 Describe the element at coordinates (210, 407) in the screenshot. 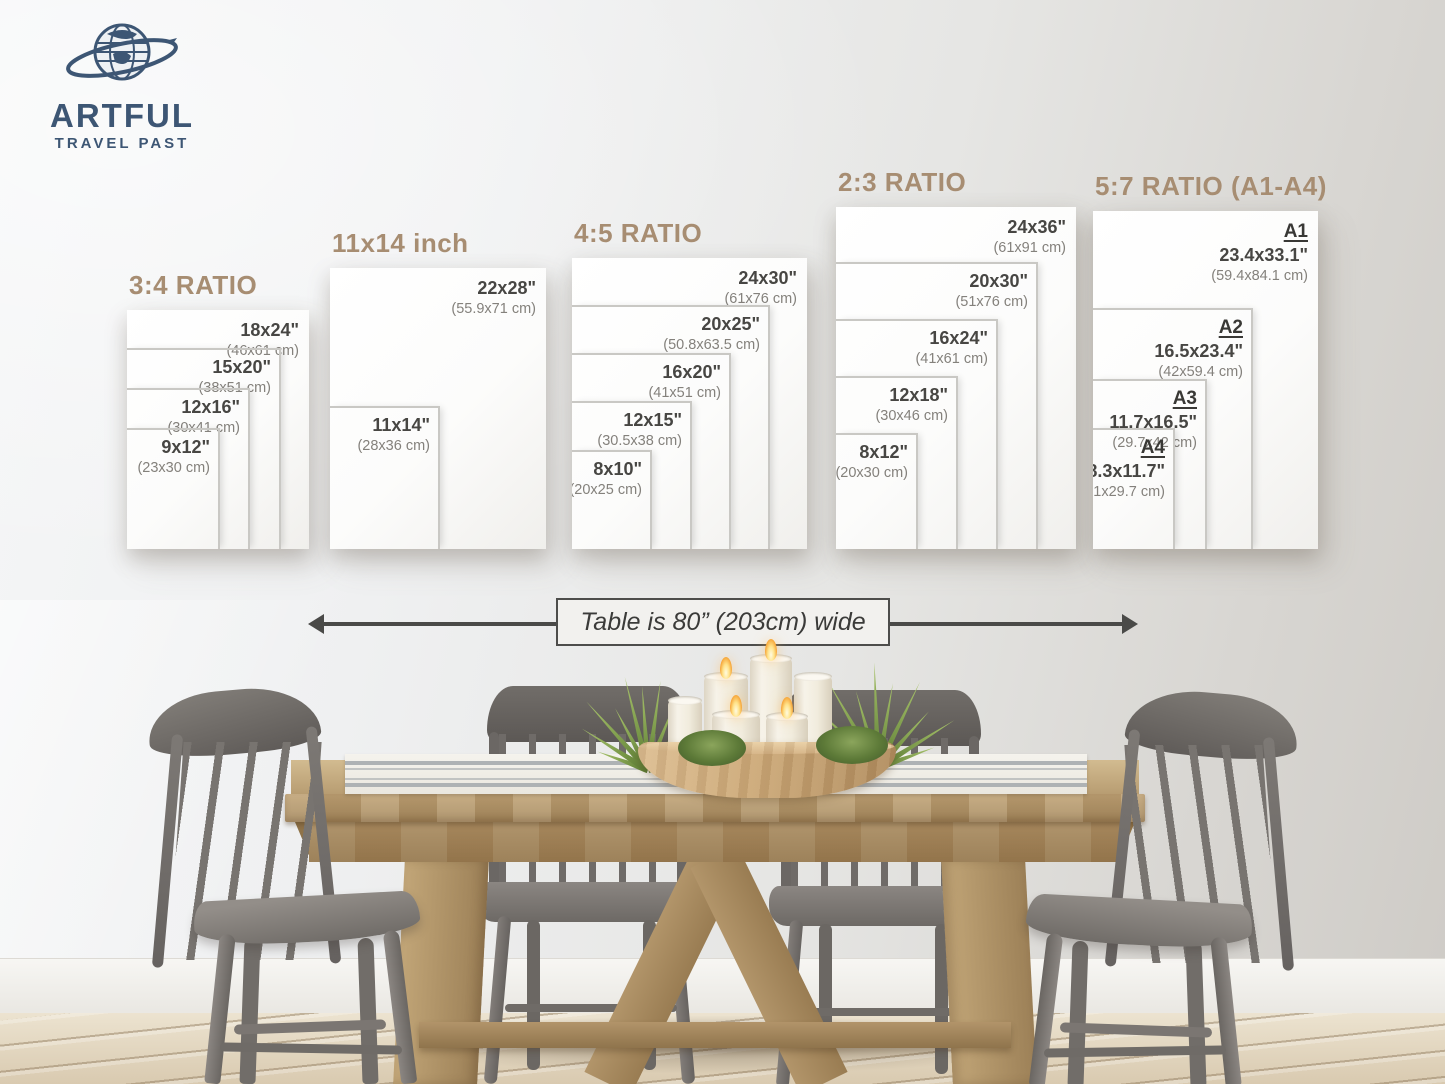

I see `size-inches: 12x16"` at that location.